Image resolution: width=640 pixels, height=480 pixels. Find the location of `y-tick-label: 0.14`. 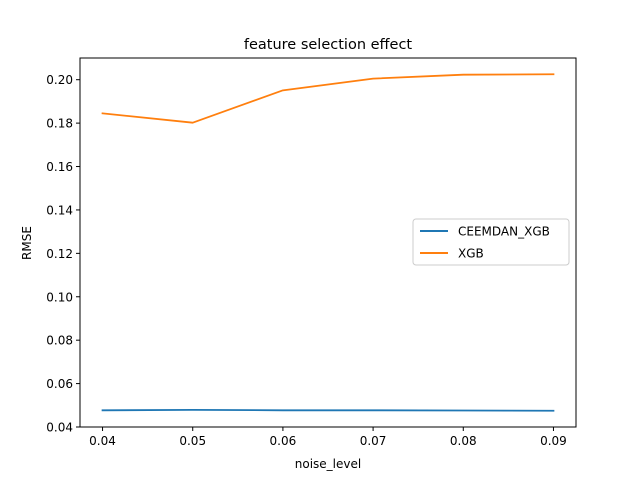

y-tick-label: 0.14 is located at coordinates (59, 210).